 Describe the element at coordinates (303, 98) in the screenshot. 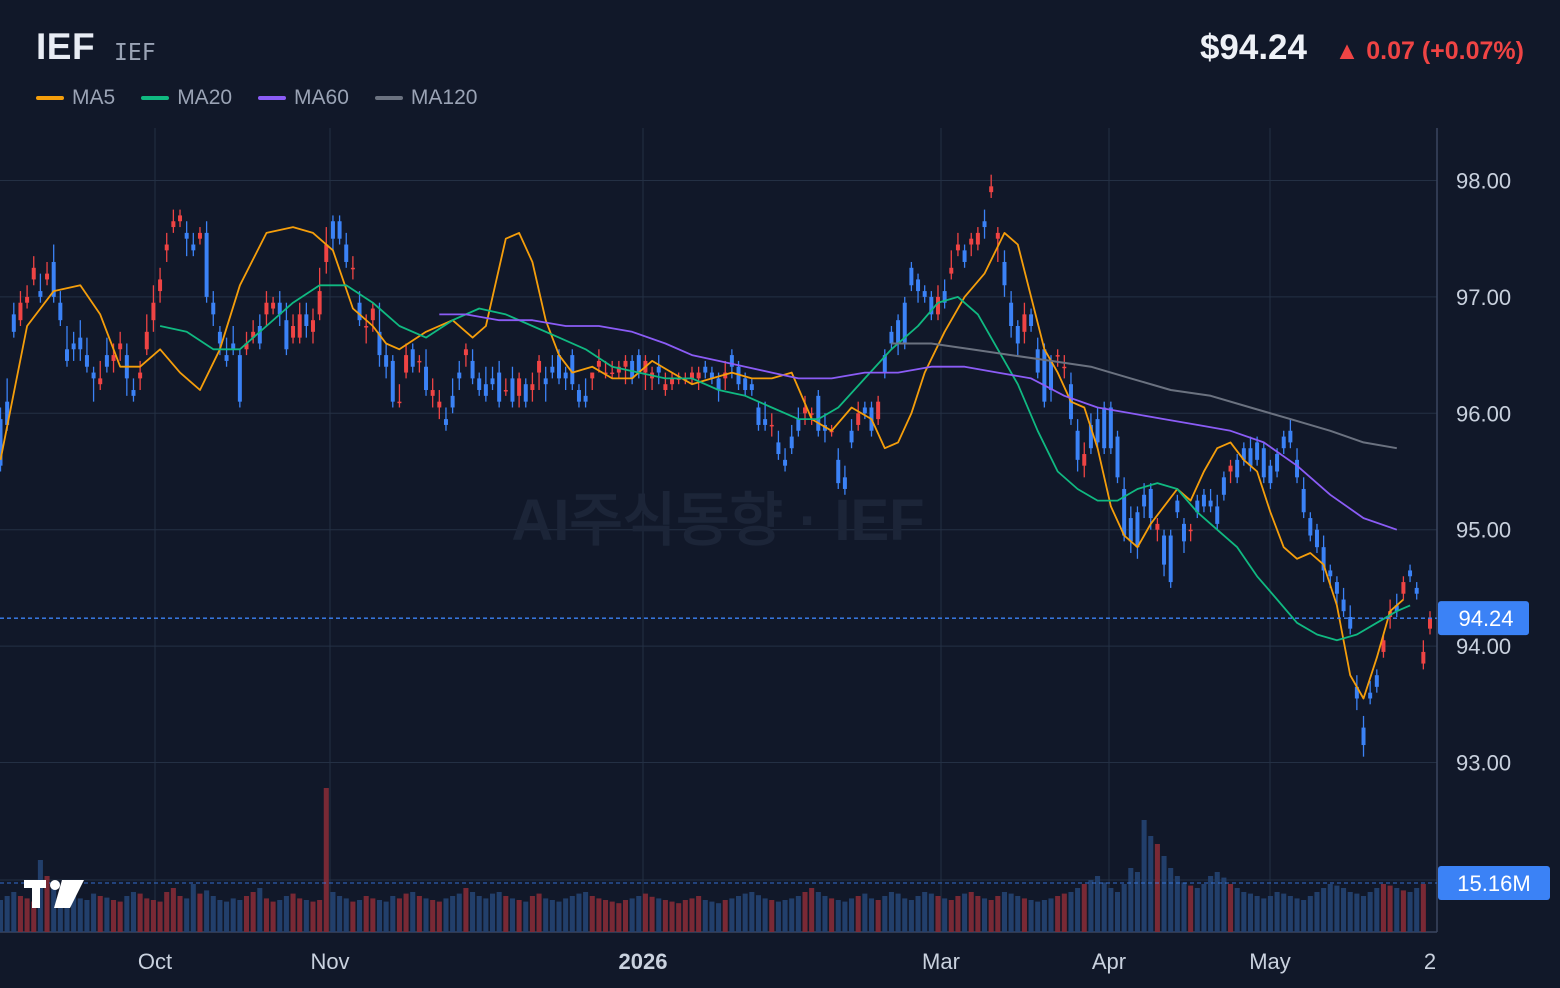

I see `legend-item-ma60: MA60` at that location.